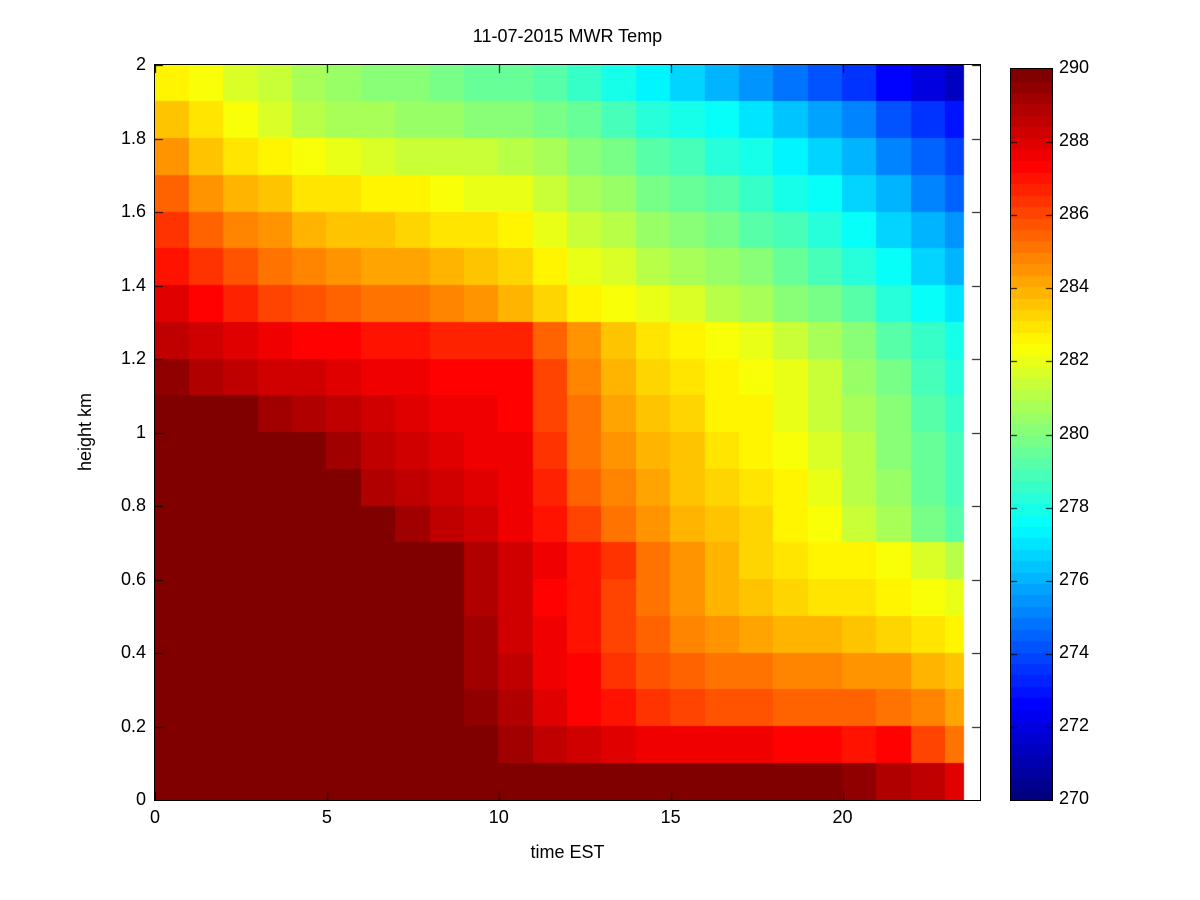 The image size is (1200, 900). What do you see at coordinates (133, 211) in the screenshot?
I see `y-tick-1.6: 1.6` at bounding box center [133, 211].